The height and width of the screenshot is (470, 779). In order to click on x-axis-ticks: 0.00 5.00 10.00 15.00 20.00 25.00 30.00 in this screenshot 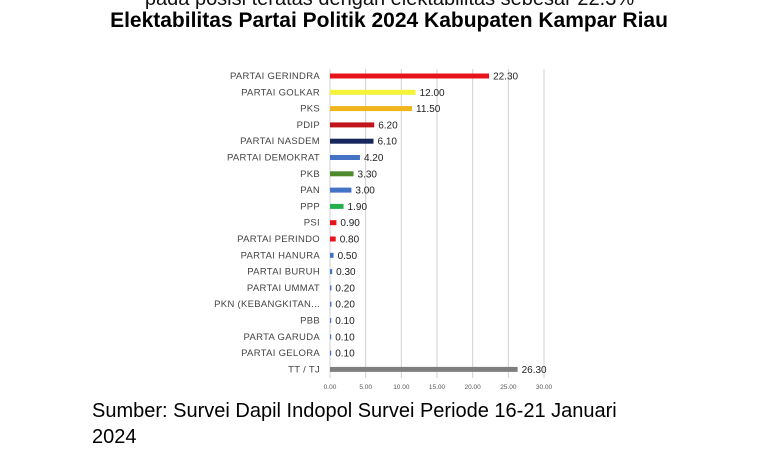, I will do `click(438, 387)`.